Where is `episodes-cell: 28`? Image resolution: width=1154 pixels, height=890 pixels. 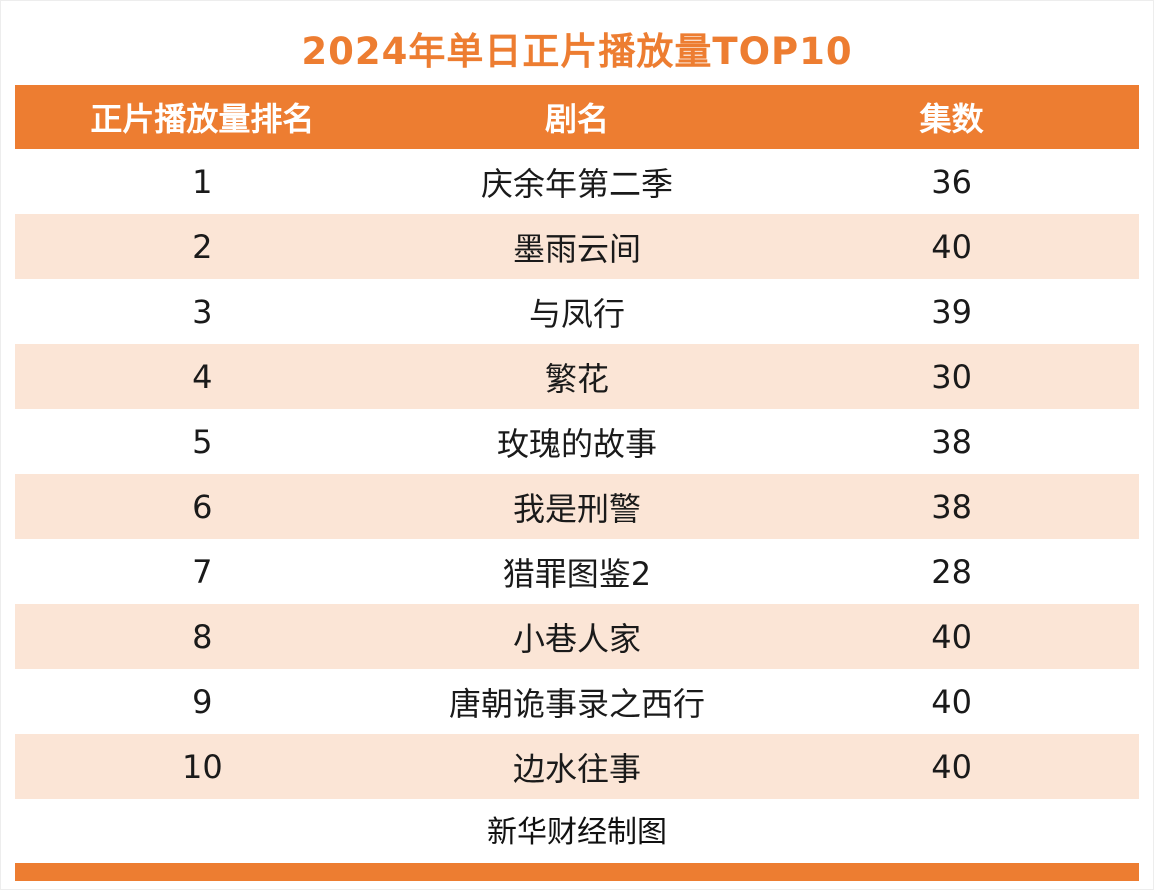 episodes-cell: 28 is located at coordinates (952, 571).